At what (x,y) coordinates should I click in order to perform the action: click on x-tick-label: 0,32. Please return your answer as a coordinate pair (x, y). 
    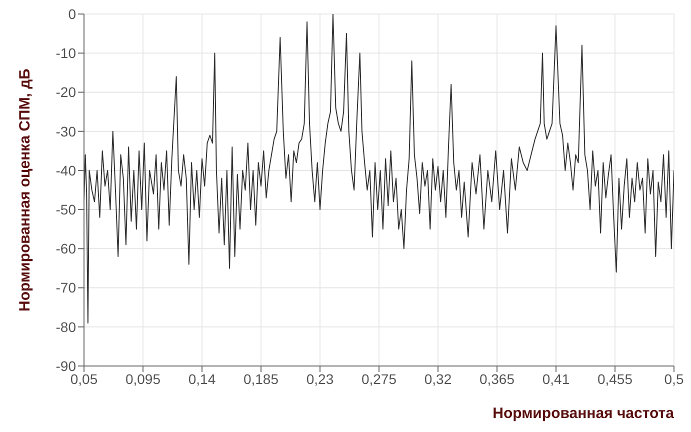
    Looking at the image, I should click on (438, 378).